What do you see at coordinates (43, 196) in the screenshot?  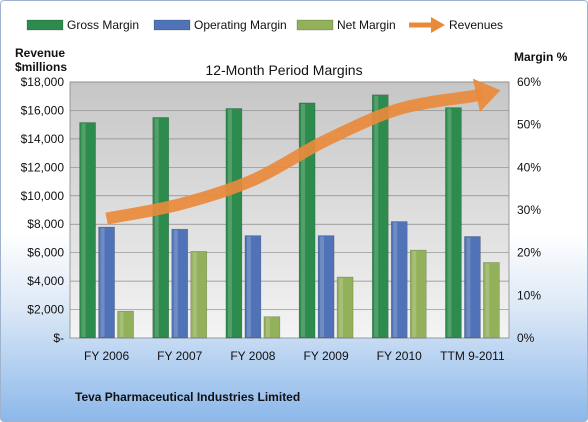 I see `left-tick-label: $10,000` at bounding box center [43, 196].